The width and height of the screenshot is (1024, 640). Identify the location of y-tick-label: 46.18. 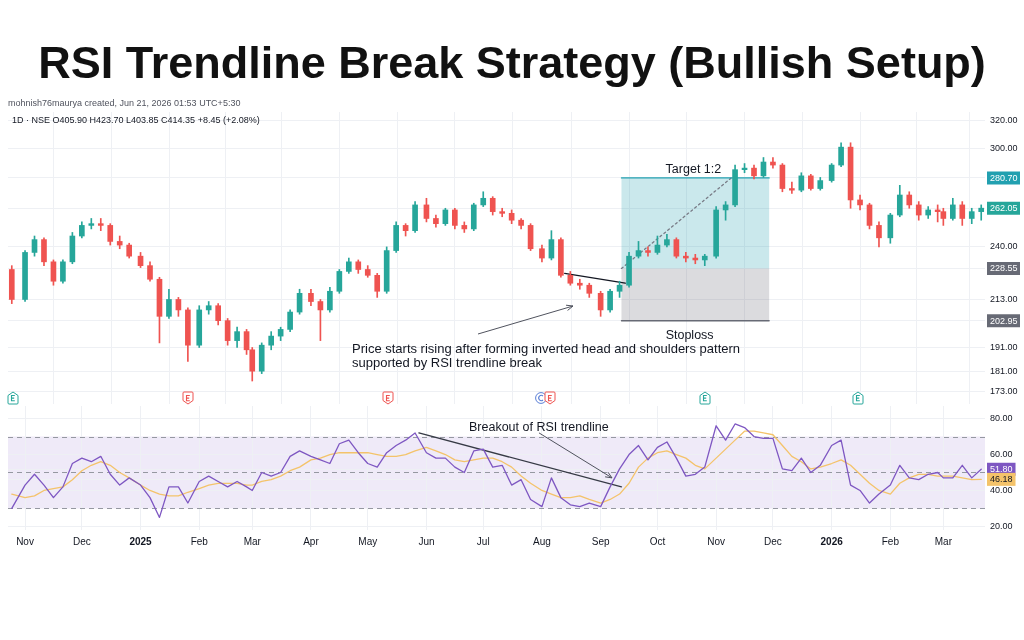
(1001, 479).